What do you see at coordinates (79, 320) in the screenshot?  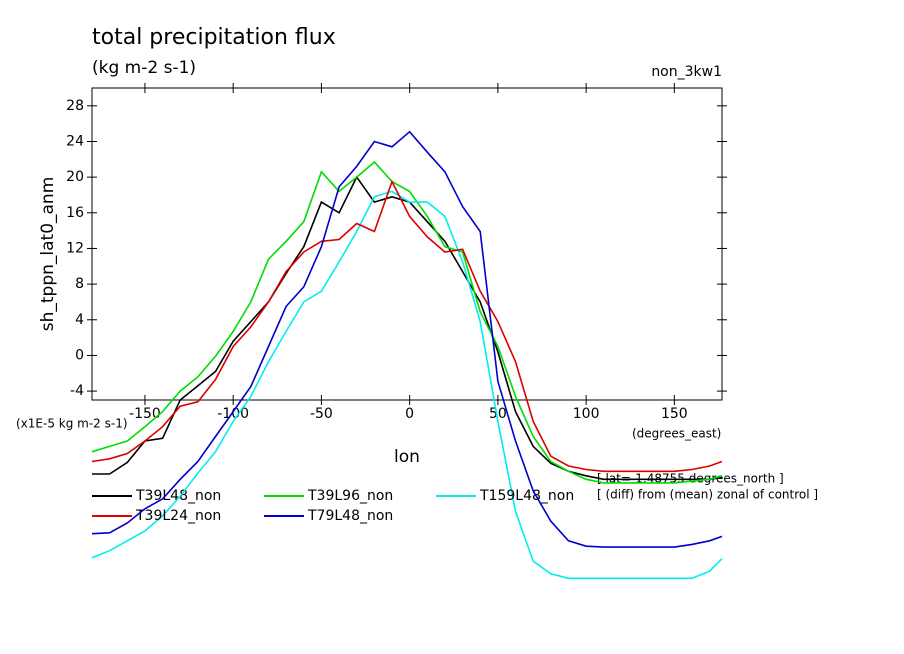 I see `y-tick-label: 4` at bounding box center [79, 320].